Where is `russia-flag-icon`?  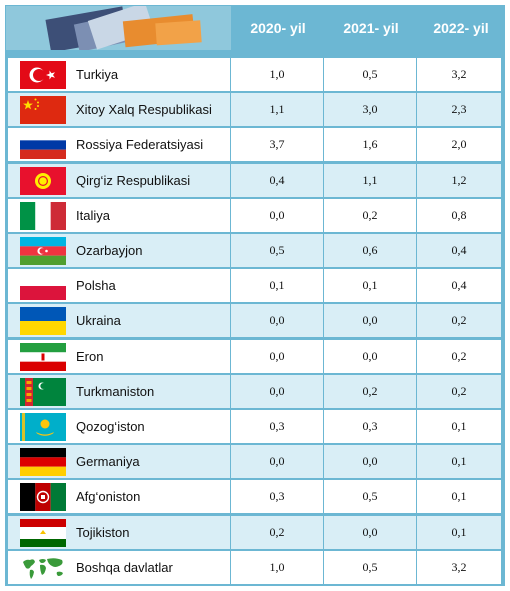
russia-flag-icon is located at coordinates (43, 145).